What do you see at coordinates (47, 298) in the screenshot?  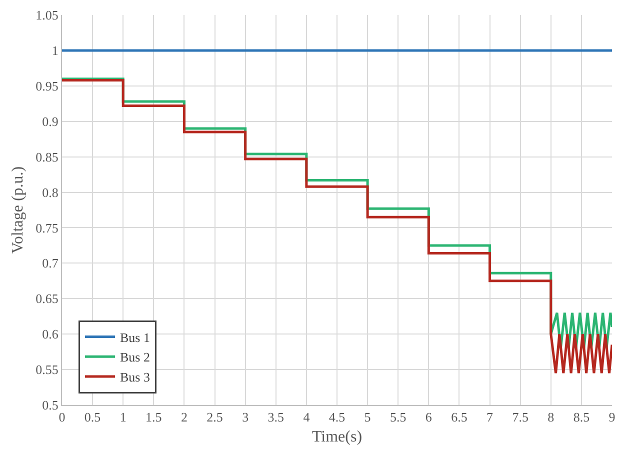 I see `y-tick-label: 0.65` at bounding box center [47, 298].